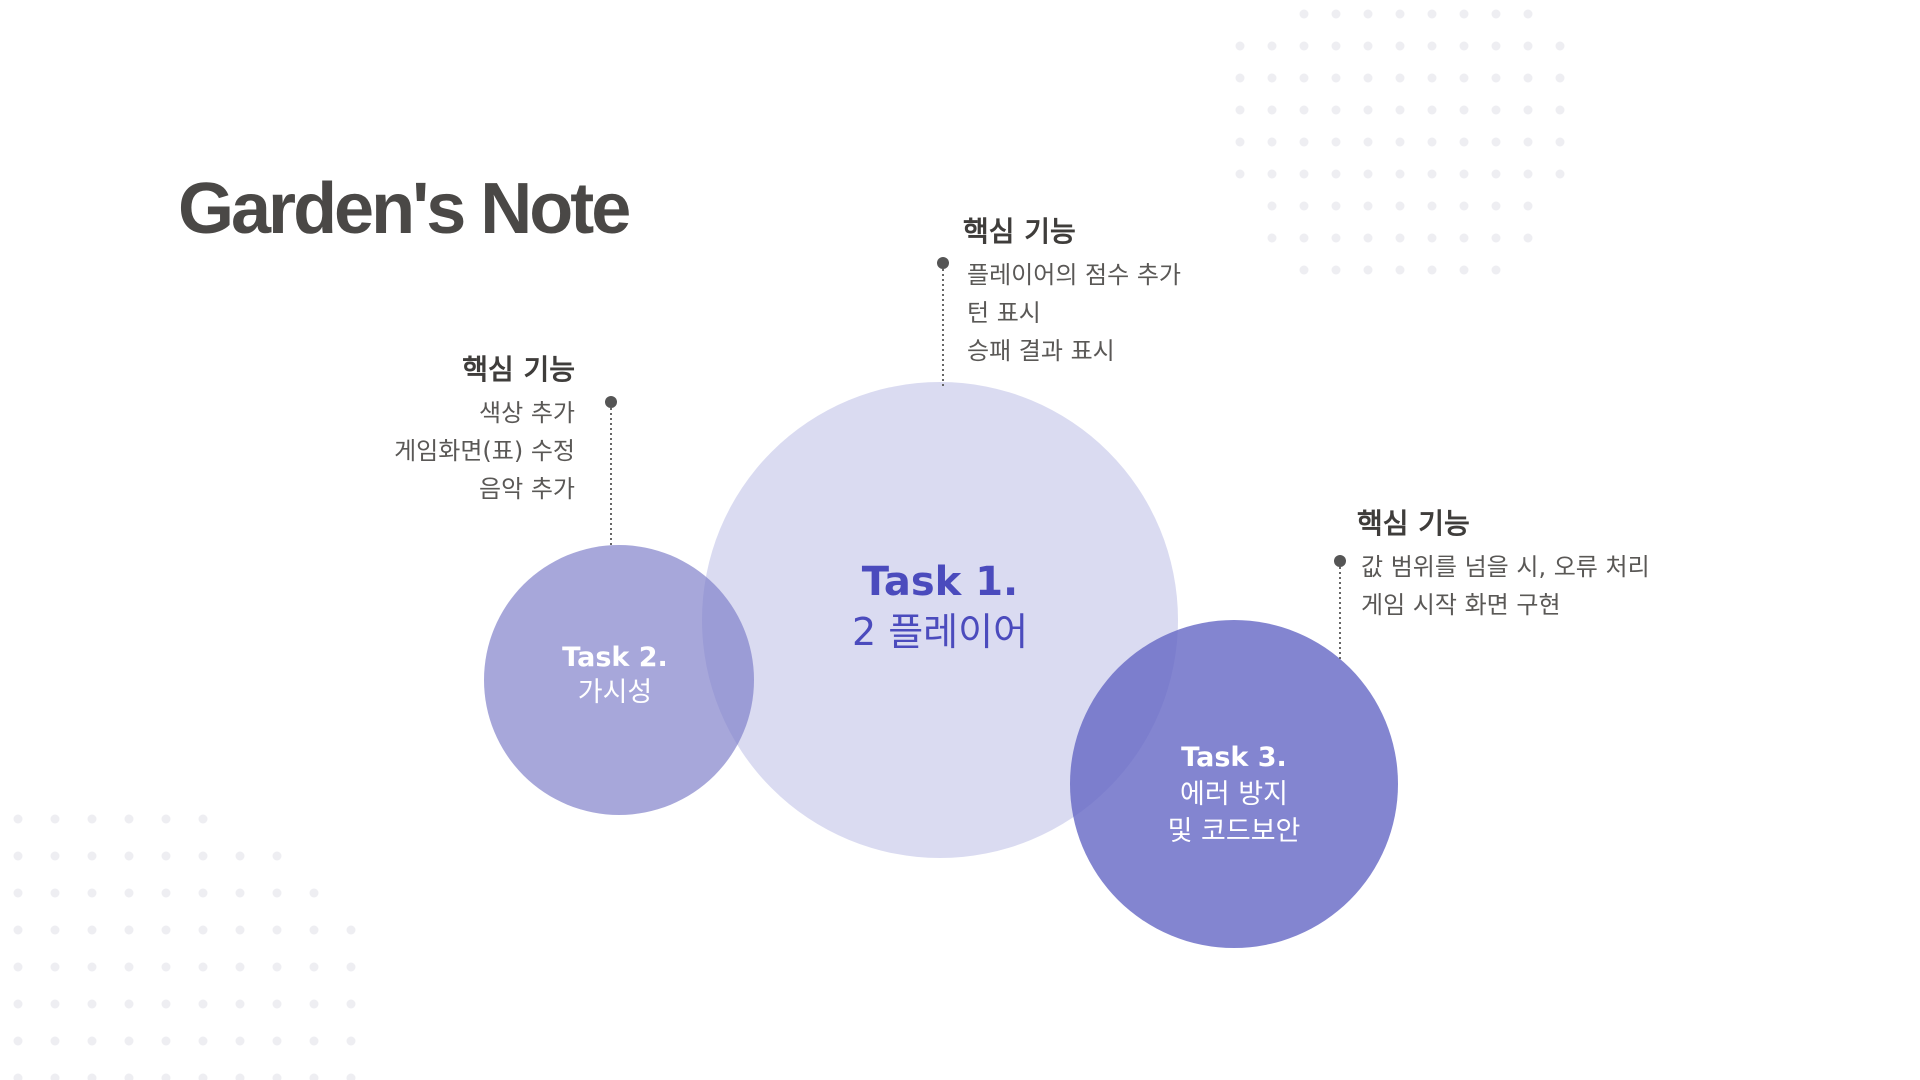 This screenshot has width=1920, height=1080. I want to click on list-item: 승패 결과 표시, so click(1041, 351).